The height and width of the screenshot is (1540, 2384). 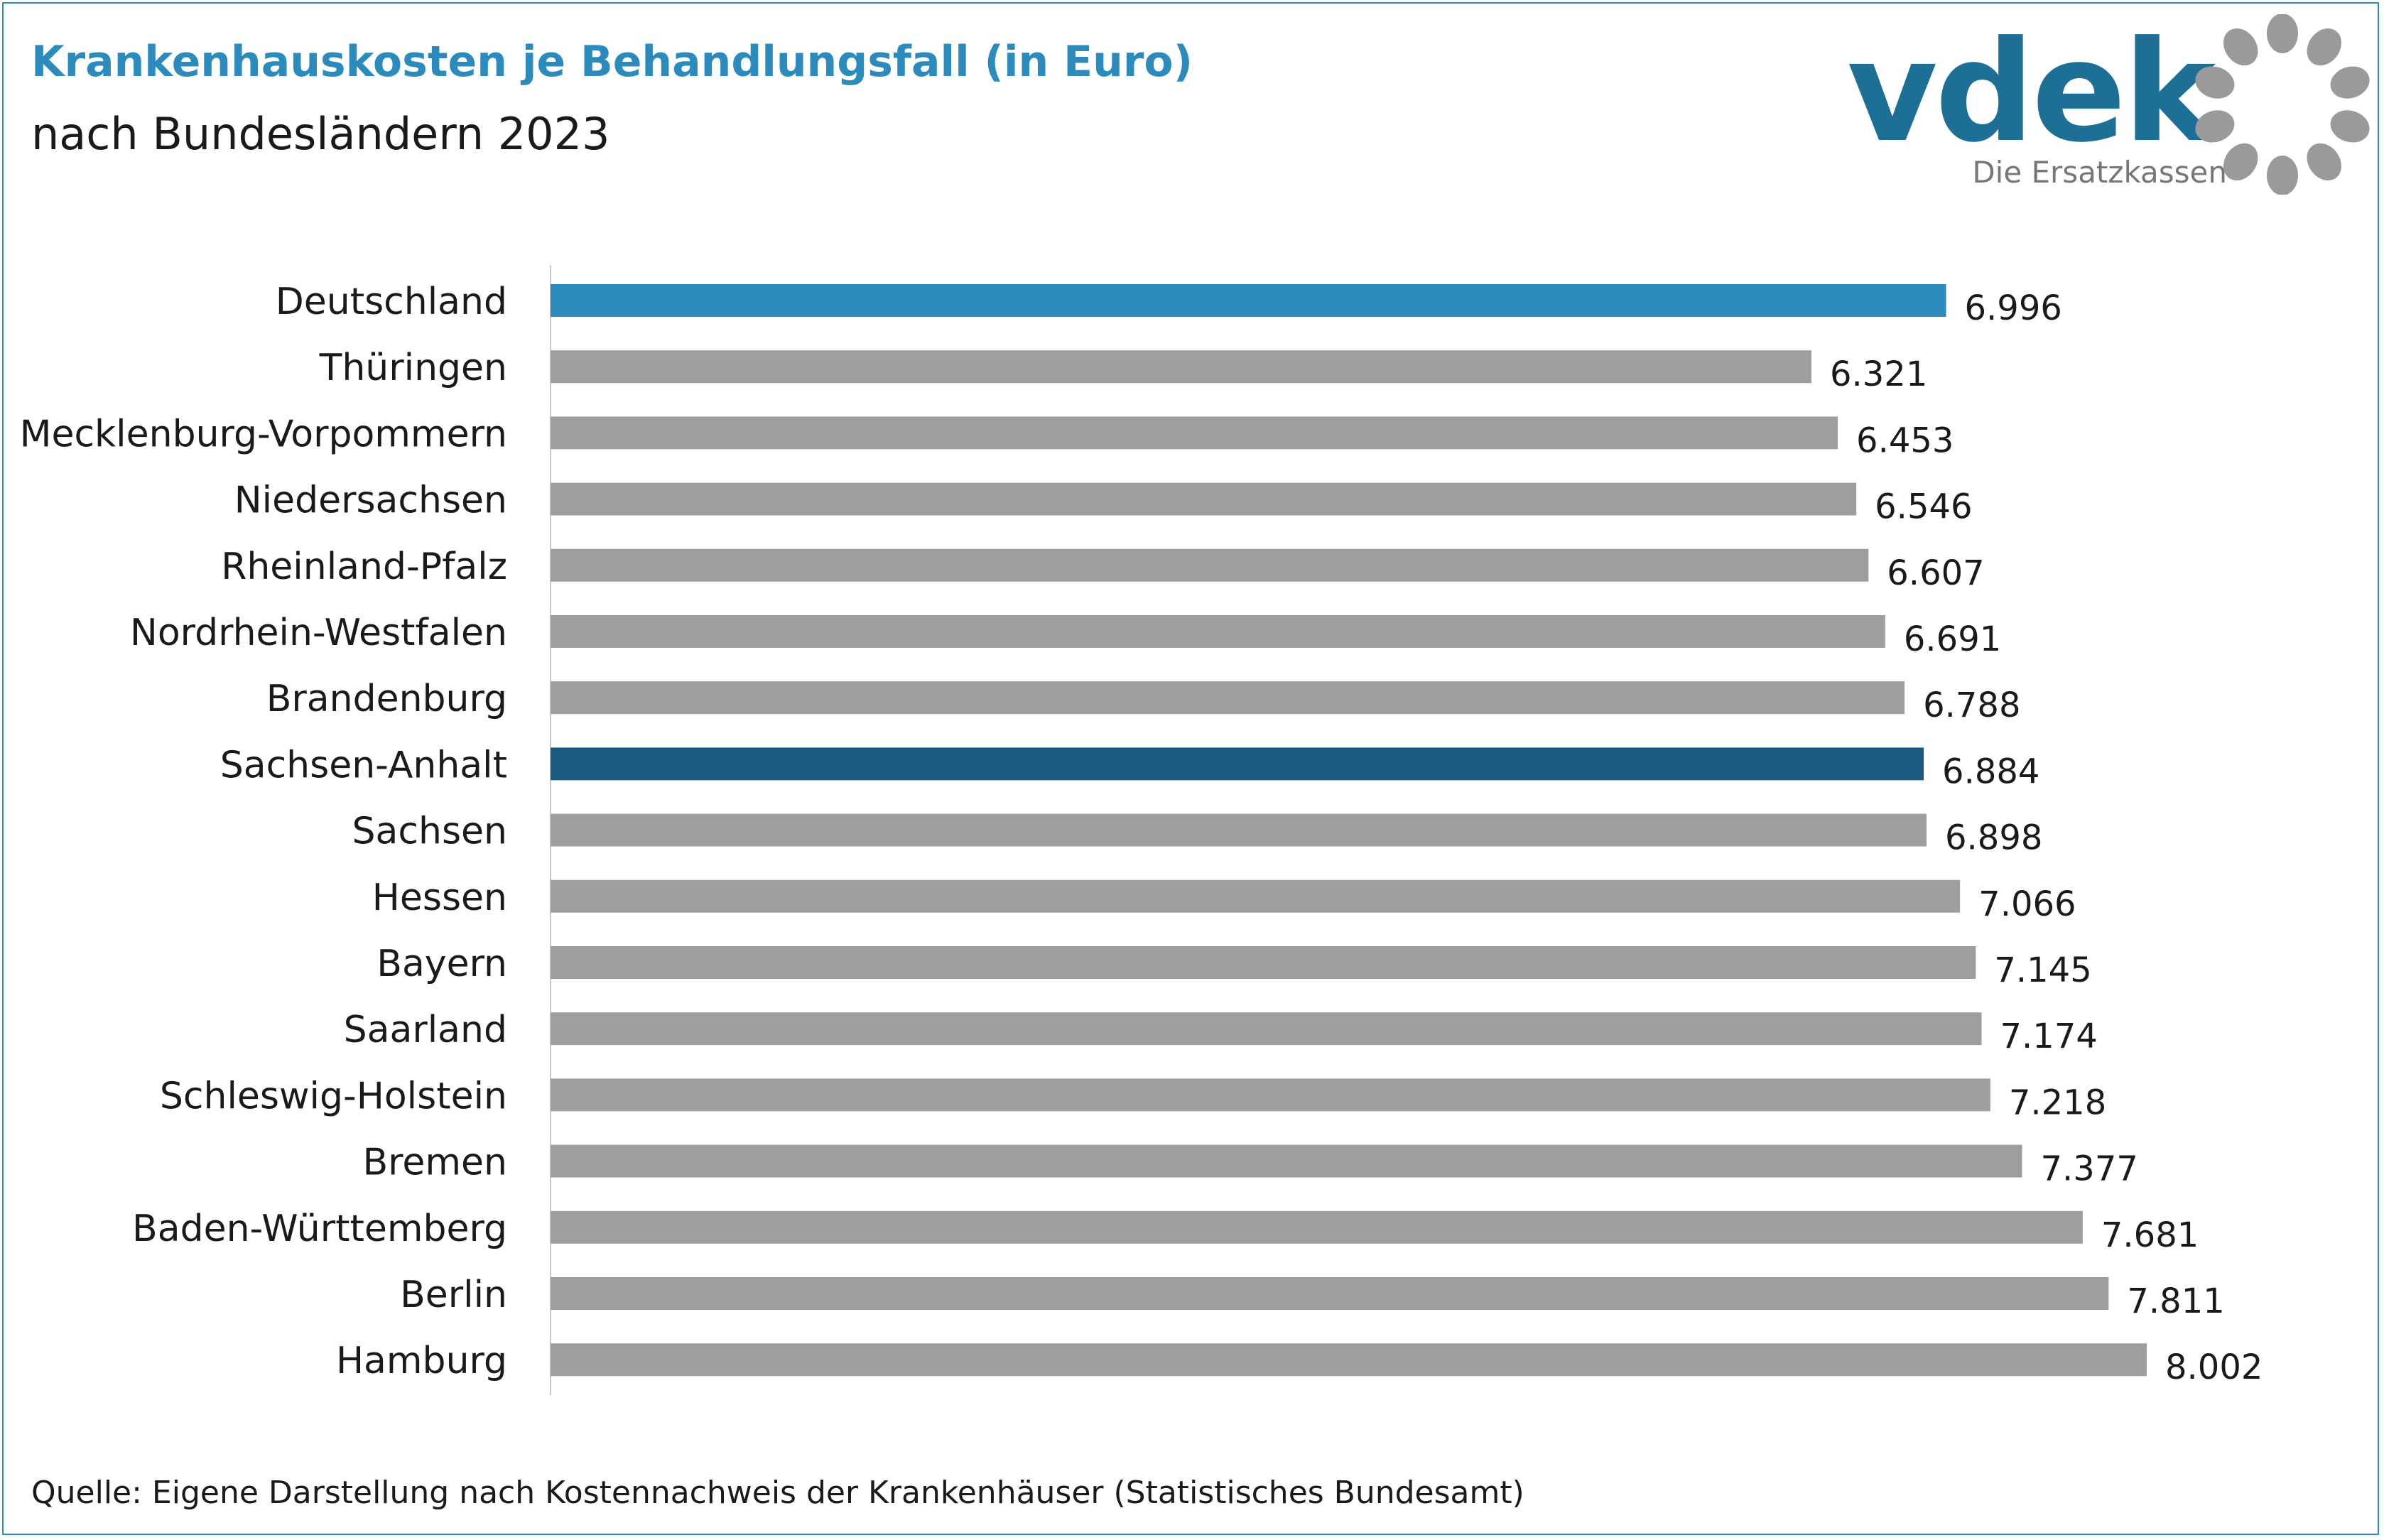 I want to click on value-label: 7.377, so click(x=2089, y=1169).